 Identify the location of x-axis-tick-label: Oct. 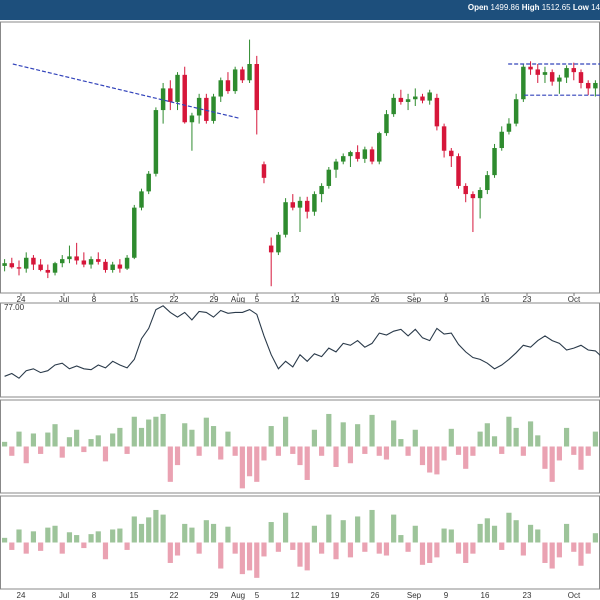
(574, 299).